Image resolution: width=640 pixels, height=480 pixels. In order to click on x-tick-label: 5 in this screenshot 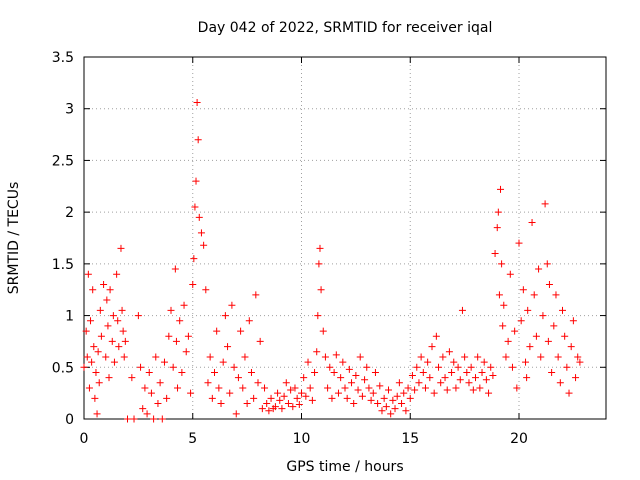, I will do `click(192, 439)`.